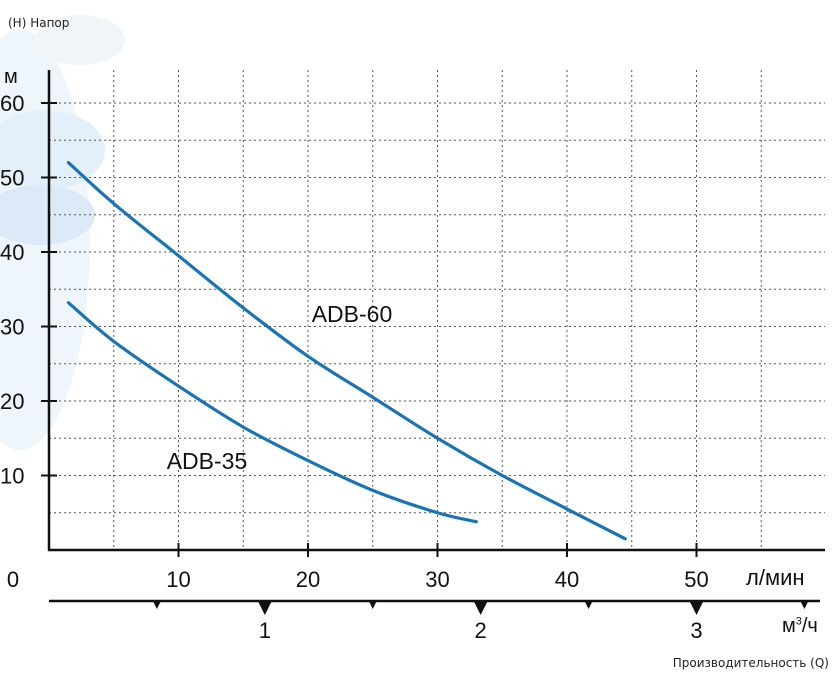 This screenshot has height=680, width=835. What do you see at coordinates (308, 579) in the screenshot?
I see `x-tick-label: 20` at bounding box center [308, 579].